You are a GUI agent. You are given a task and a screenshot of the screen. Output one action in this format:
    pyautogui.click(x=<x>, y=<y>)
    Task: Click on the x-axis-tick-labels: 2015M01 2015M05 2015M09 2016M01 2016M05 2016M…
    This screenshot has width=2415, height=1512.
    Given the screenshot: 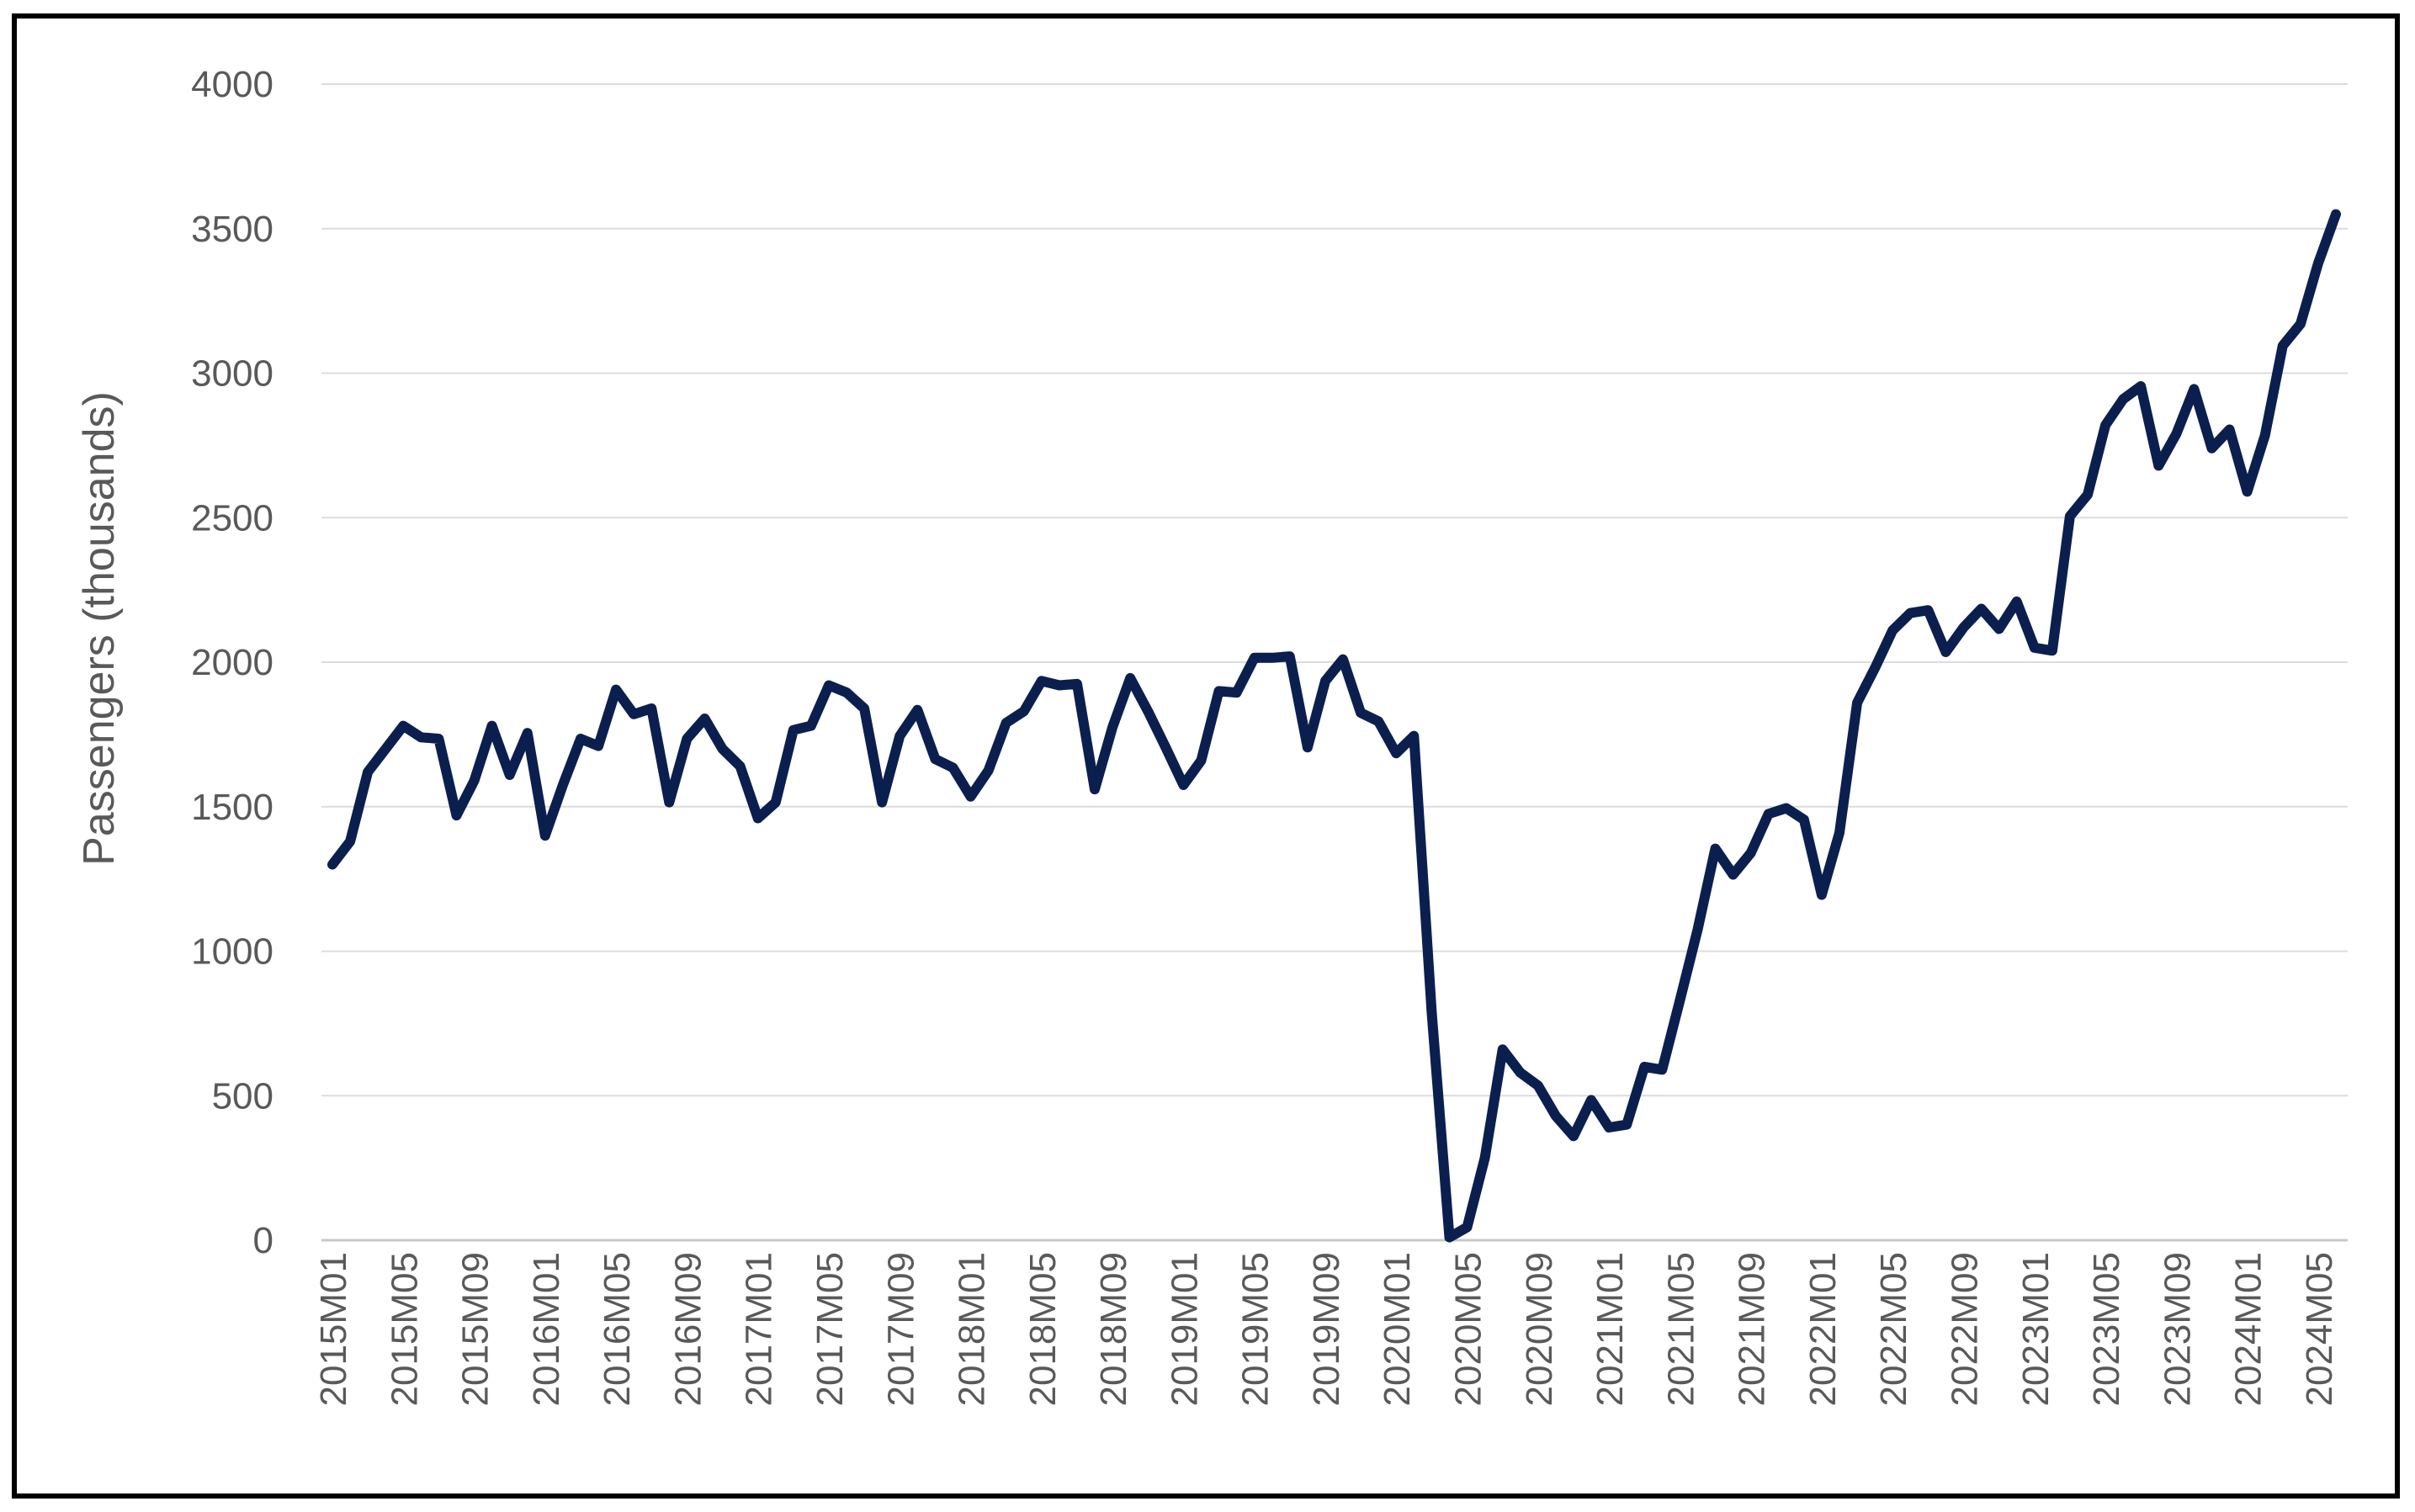 What is the action you would take?
    pyautogui.click(x=1326, y=1329)
    